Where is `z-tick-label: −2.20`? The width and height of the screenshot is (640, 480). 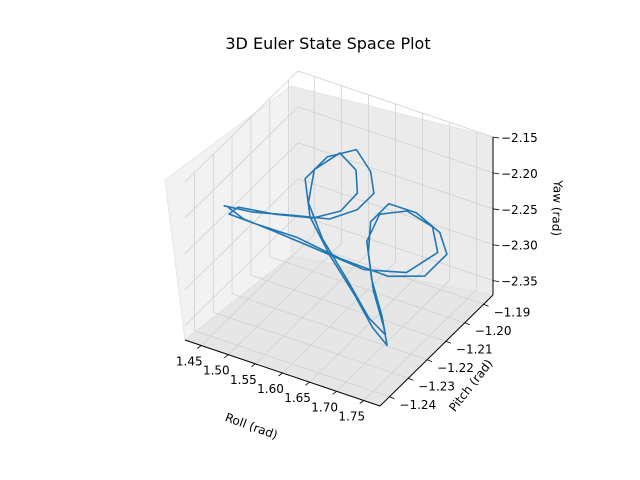
z-tick-label: −2.20 is located at coordinates (519, 174).